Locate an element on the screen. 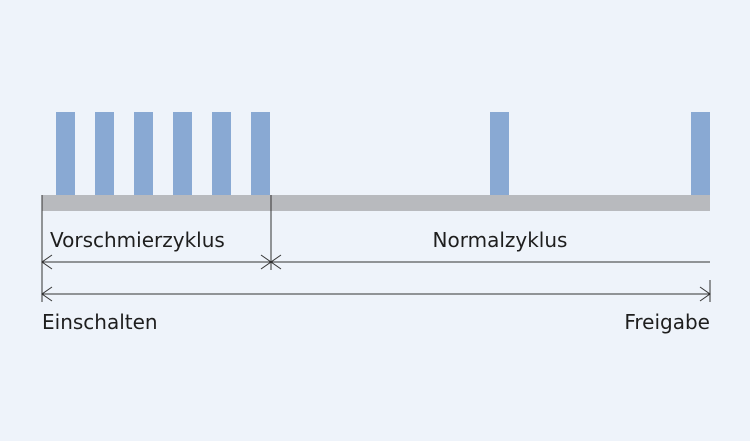 The width and height of the screenshot is (750, 441). label: Einschalten is located at coordinates (100, 322).